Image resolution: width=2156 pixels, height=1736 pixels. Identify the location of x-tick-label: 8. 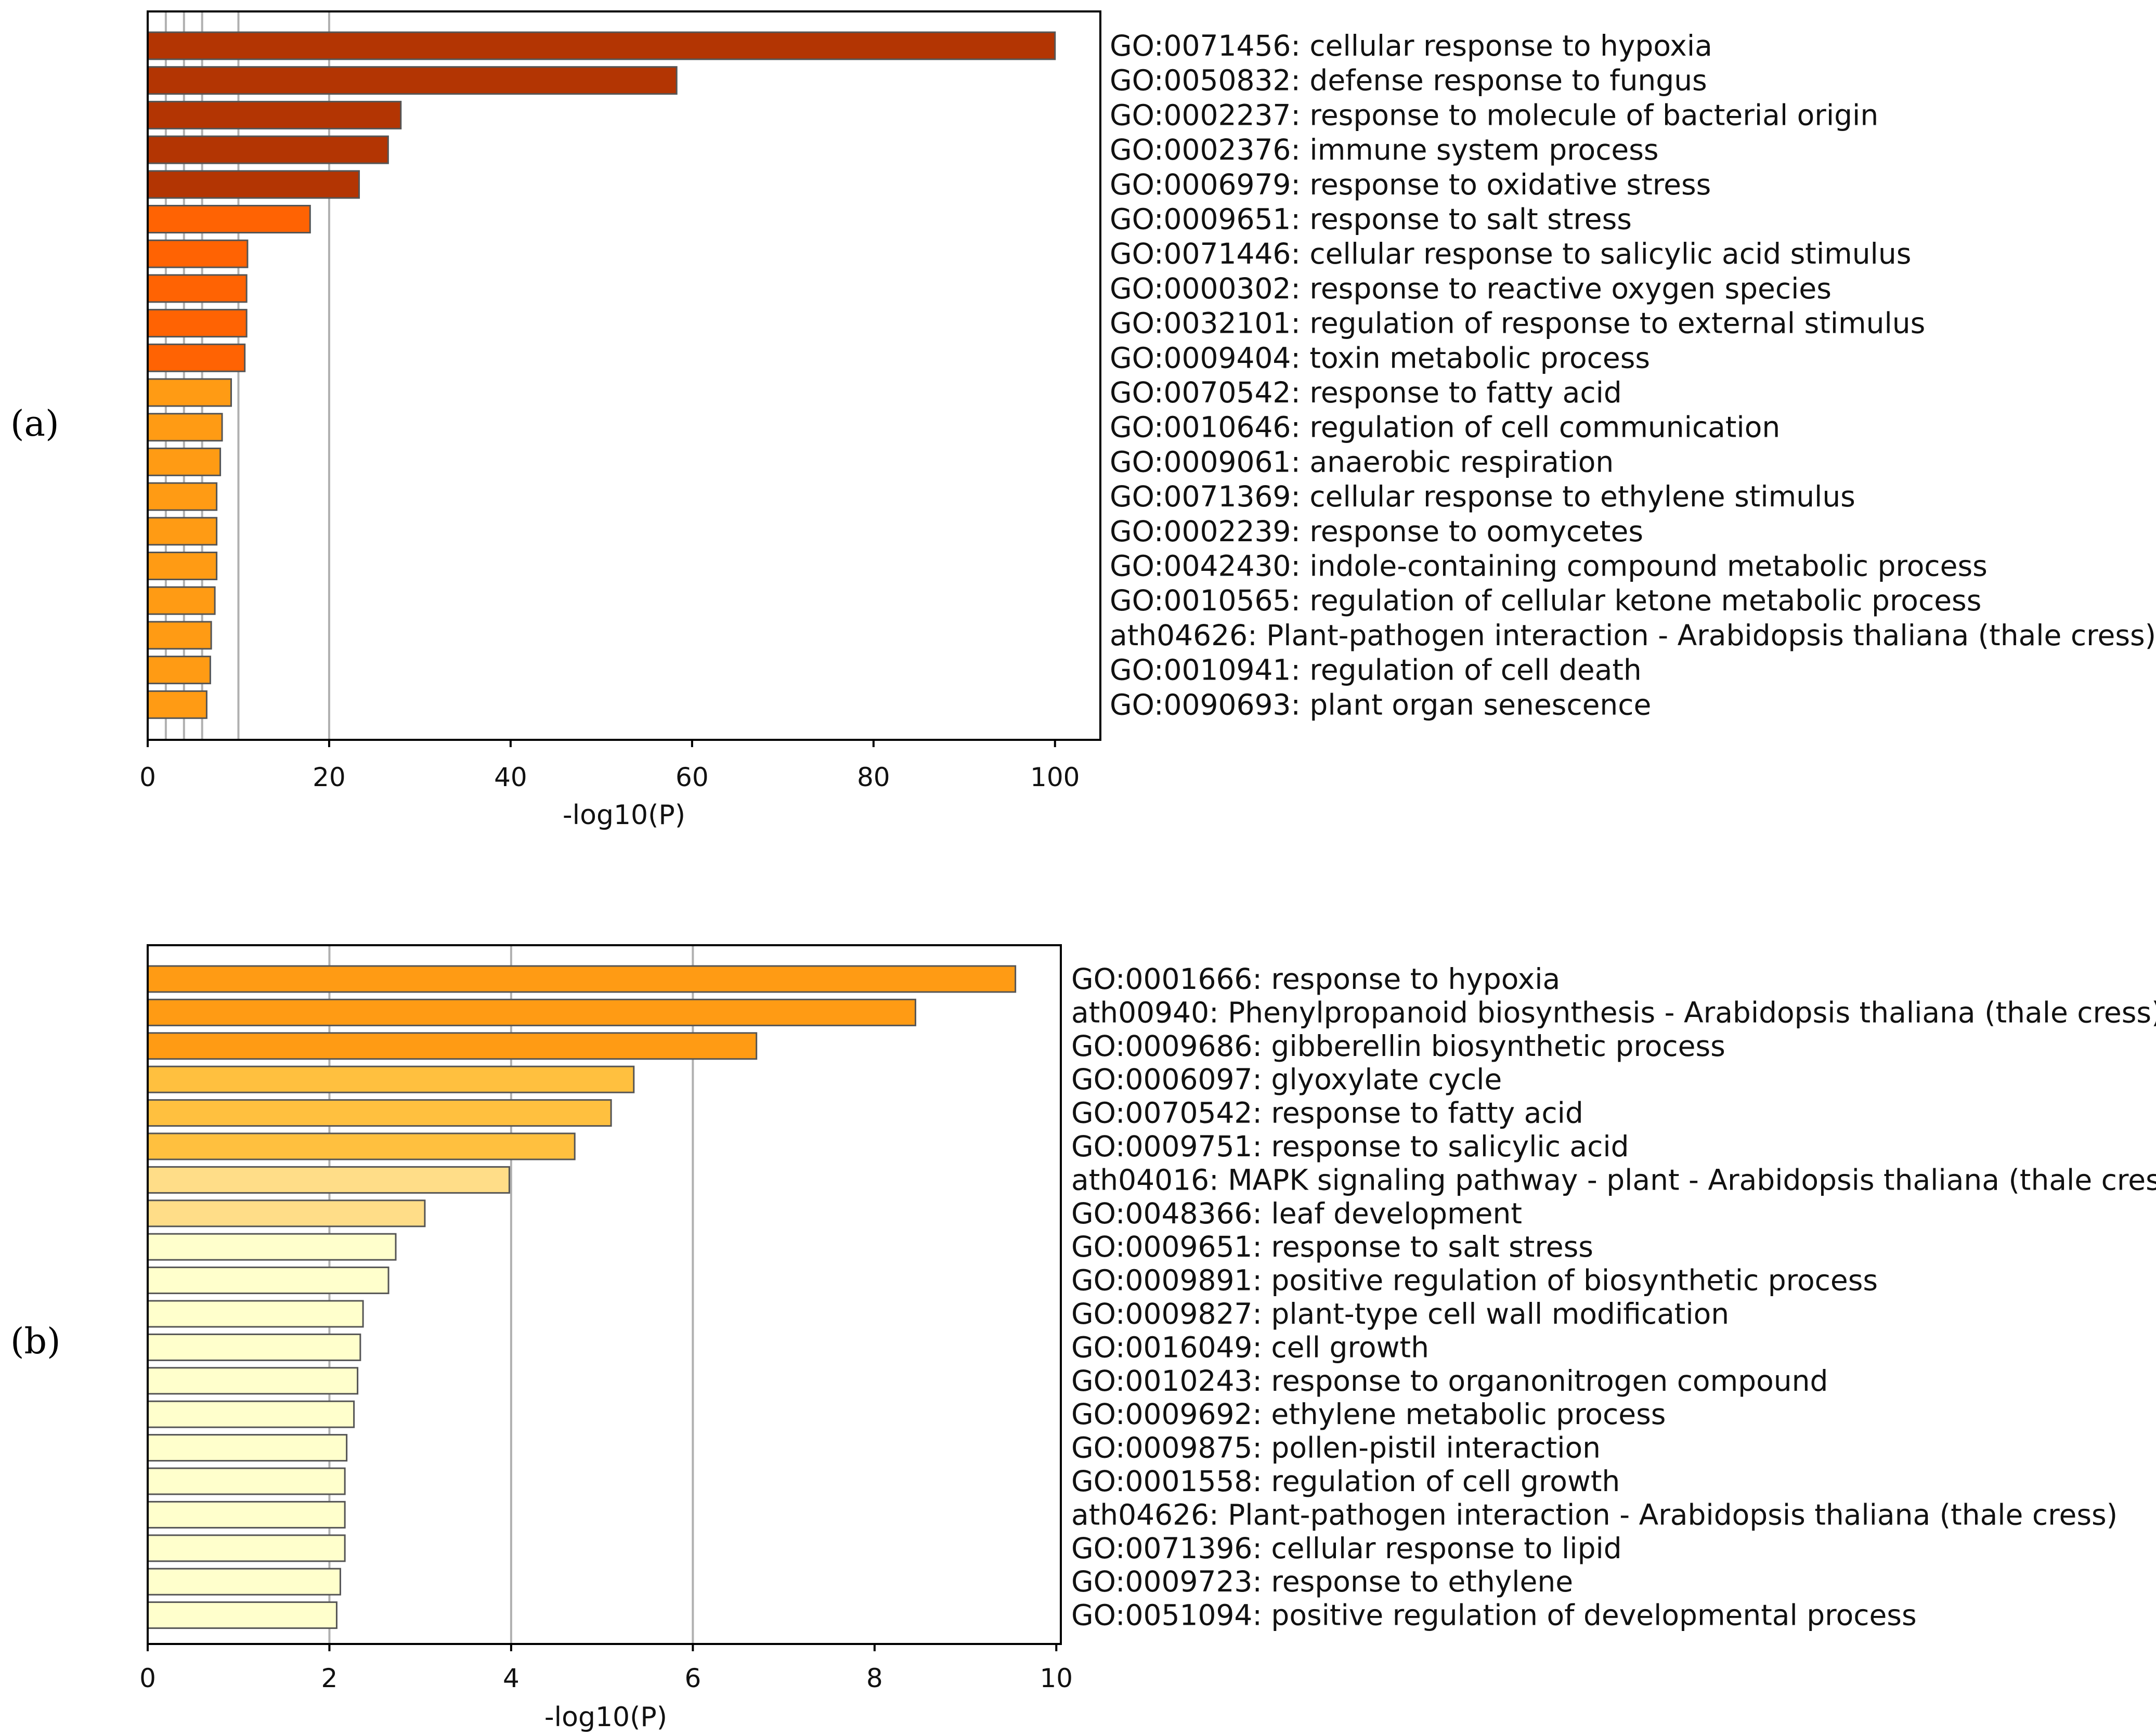
(874, 1678).